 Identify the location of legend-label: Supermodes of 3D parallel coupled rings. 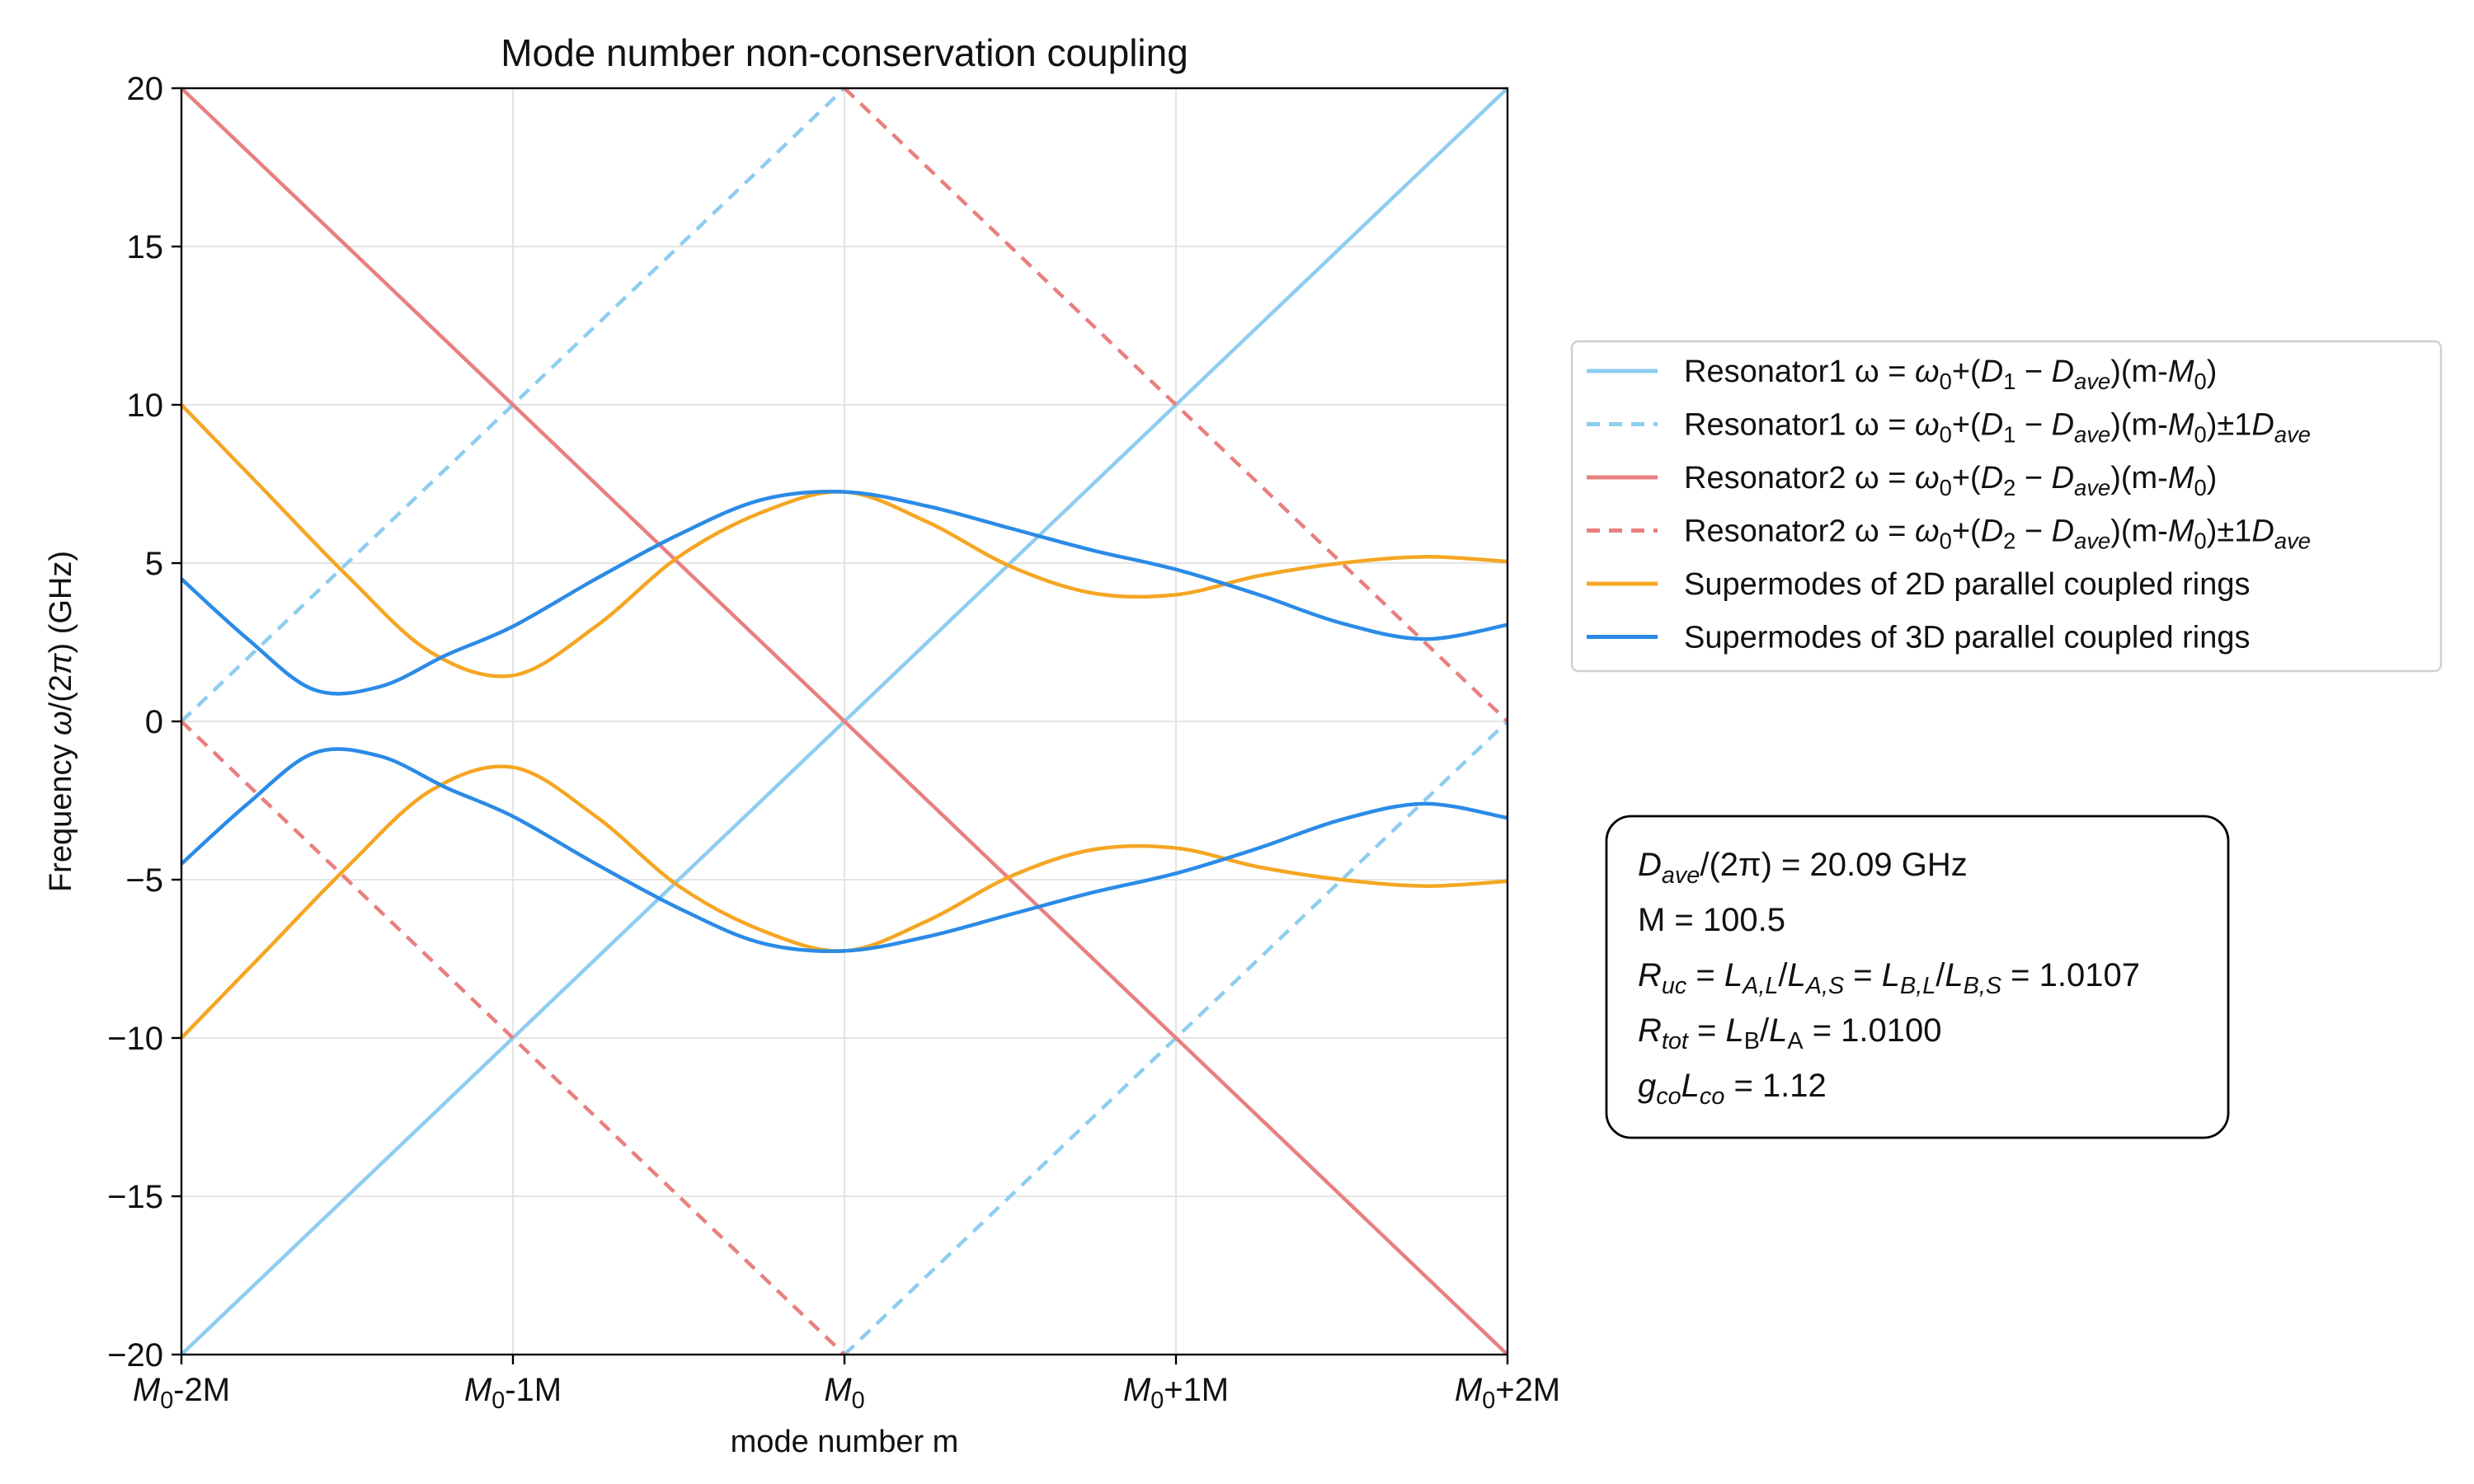
(1967, 638).